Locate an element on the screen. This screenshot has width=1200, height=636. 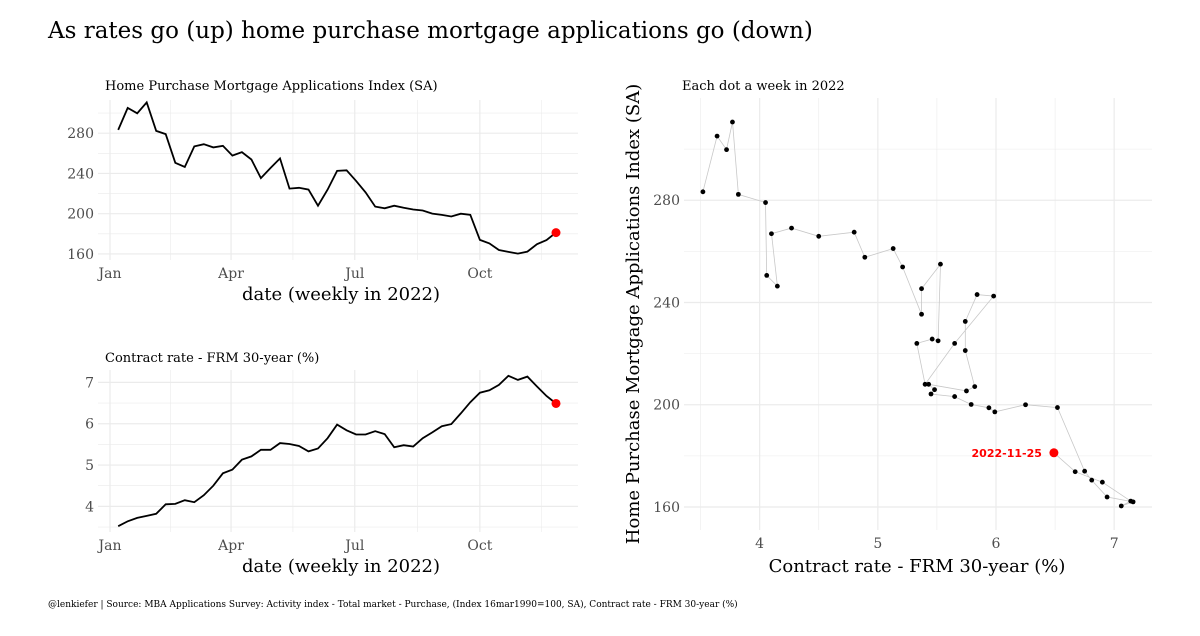
scatter-annotation-label: 2022-11-25 is located at coordinates (1007, 453).